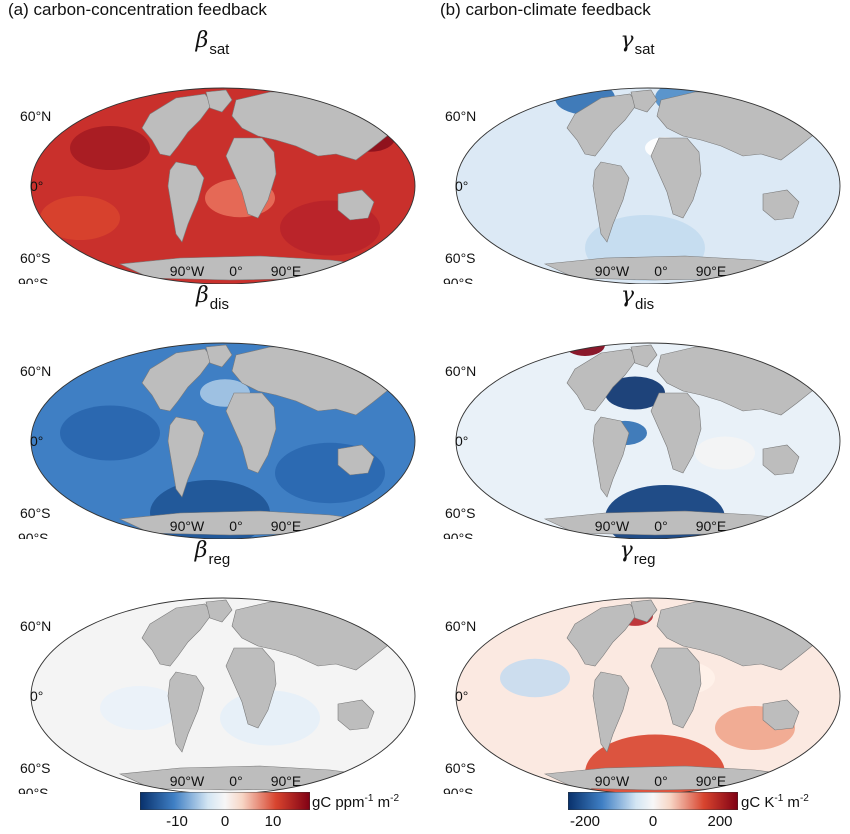 Image resolution: width=850 pixels, height=834 pixels. I want to click on colorbar-unit: gC ppm-1 m-2, so click(356, 802).